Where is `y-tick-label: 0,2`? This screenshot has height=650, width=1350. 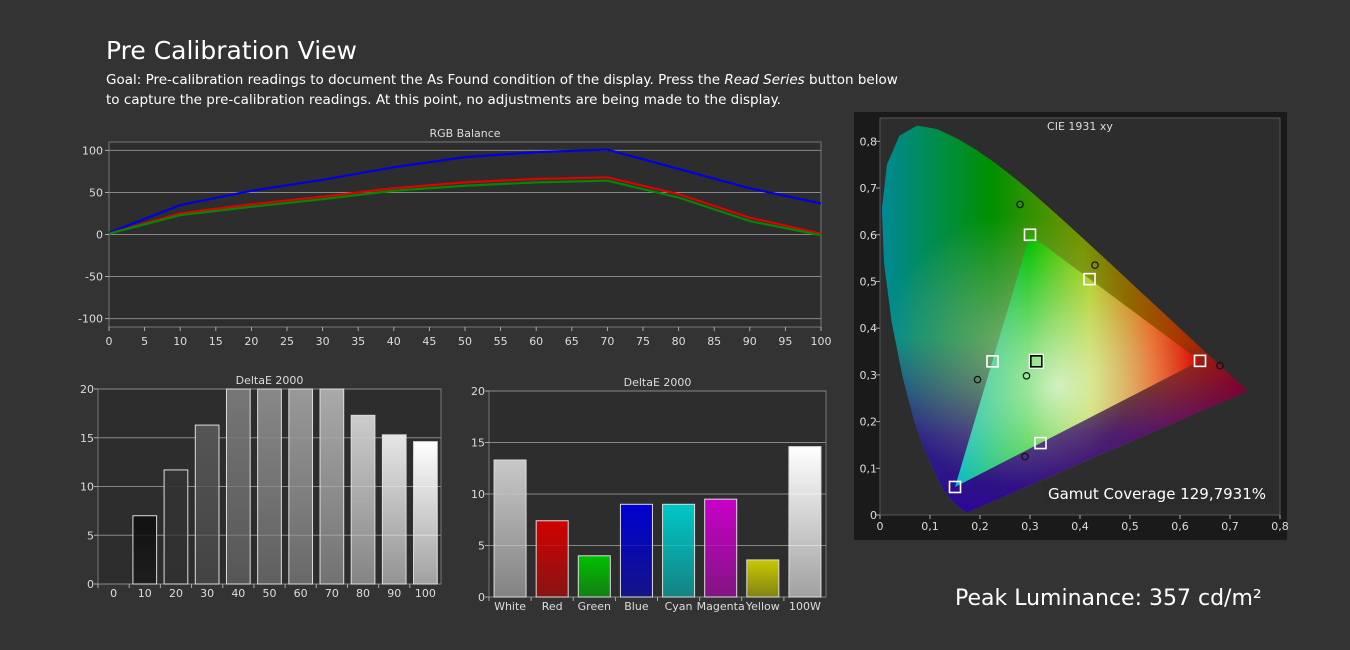
y-tick-label: 0,2 is located at coordinates (869, 422).